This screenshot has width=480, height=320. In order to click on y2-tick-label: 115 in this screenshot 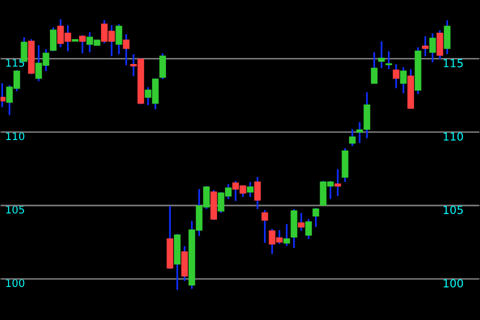, I will do `click(453, 63)`.